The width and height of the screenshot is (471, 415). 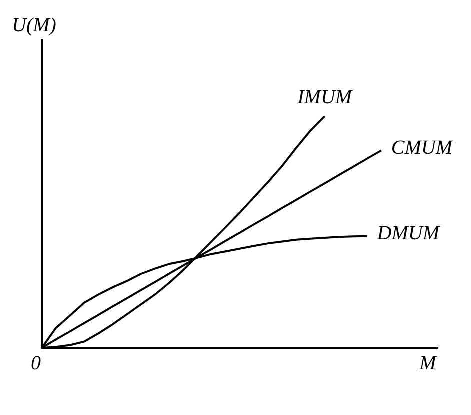 What do you see at coordinates (428, 363) in the screenshot?
I see `x-axis-title: M` at bounding box center [428, 363].